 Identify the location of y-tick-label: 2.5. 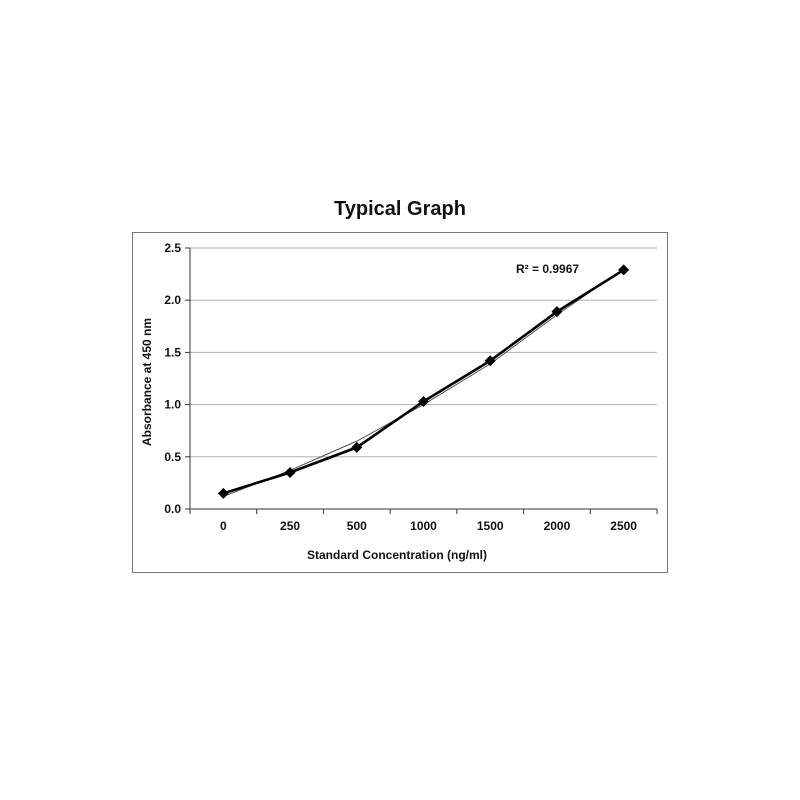
(172, 248).